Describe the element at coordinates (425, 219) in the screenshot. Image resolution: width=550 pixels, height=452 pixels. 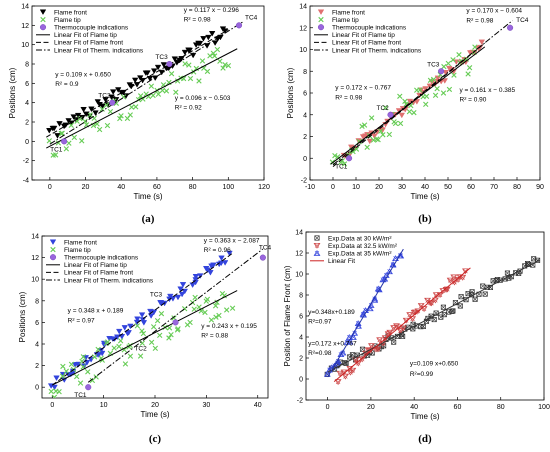
I see `panel-caption: (b)` at that location.